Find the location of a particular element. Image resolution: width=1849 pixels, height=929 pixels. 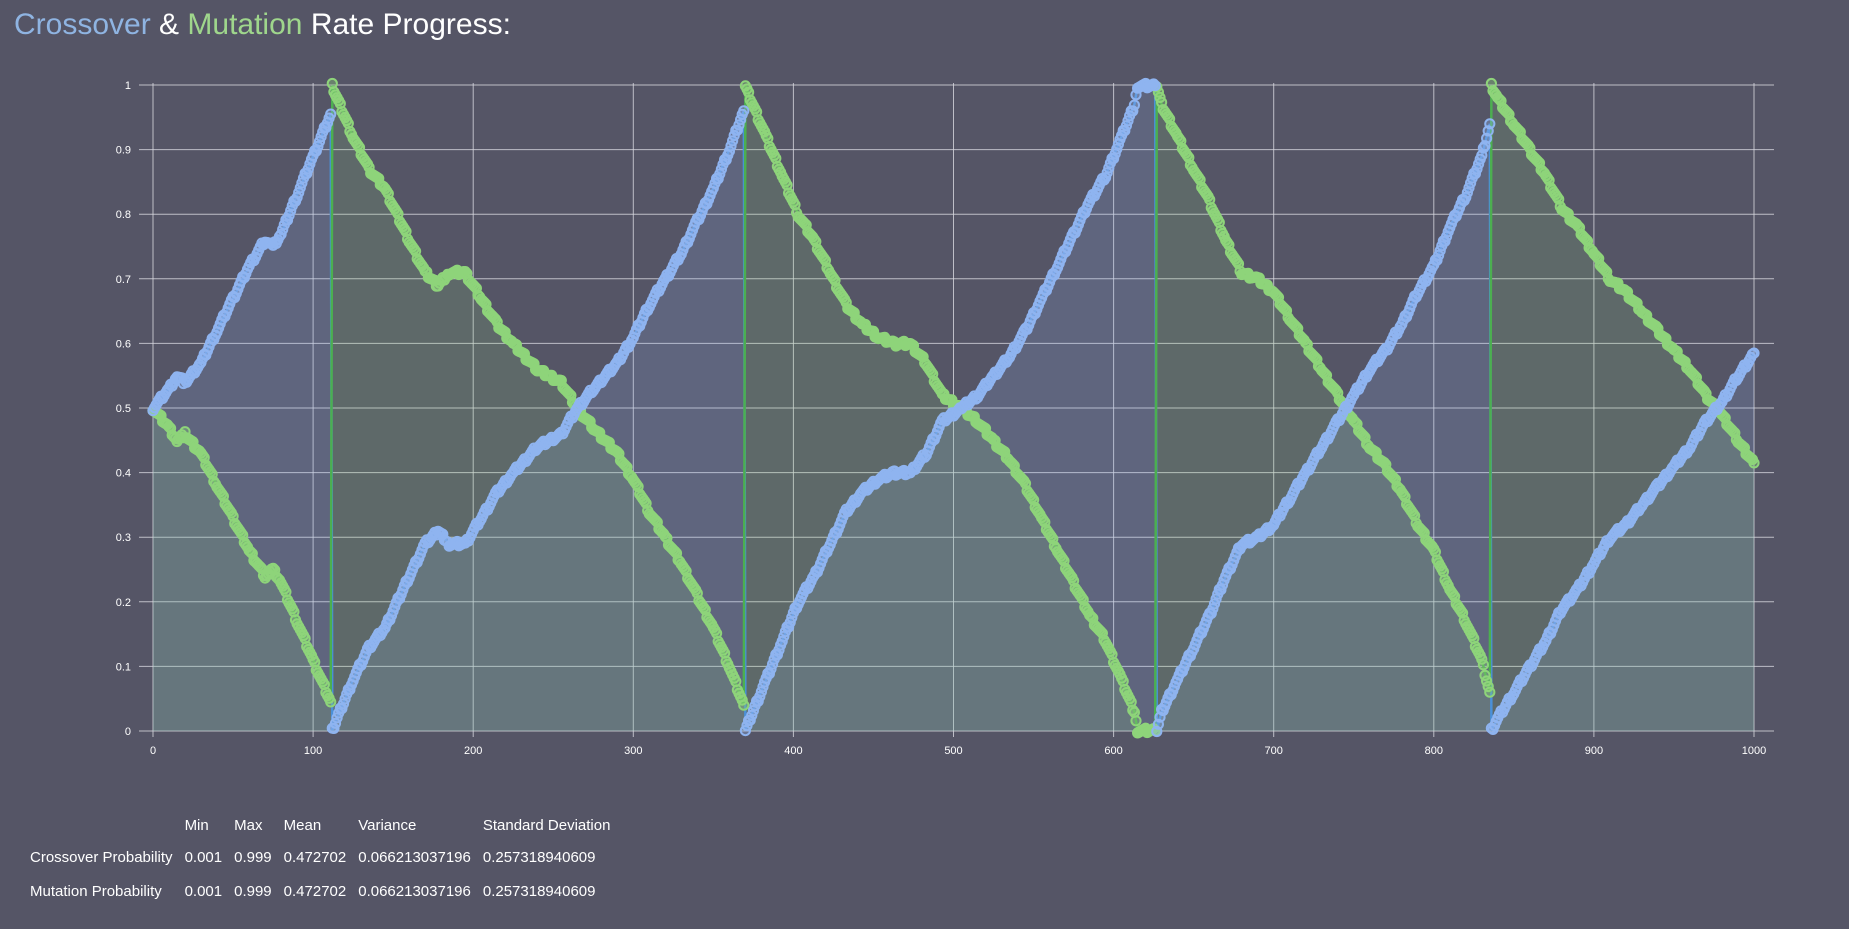

x-tick-label: 500 is located at coordinates (953, 751).